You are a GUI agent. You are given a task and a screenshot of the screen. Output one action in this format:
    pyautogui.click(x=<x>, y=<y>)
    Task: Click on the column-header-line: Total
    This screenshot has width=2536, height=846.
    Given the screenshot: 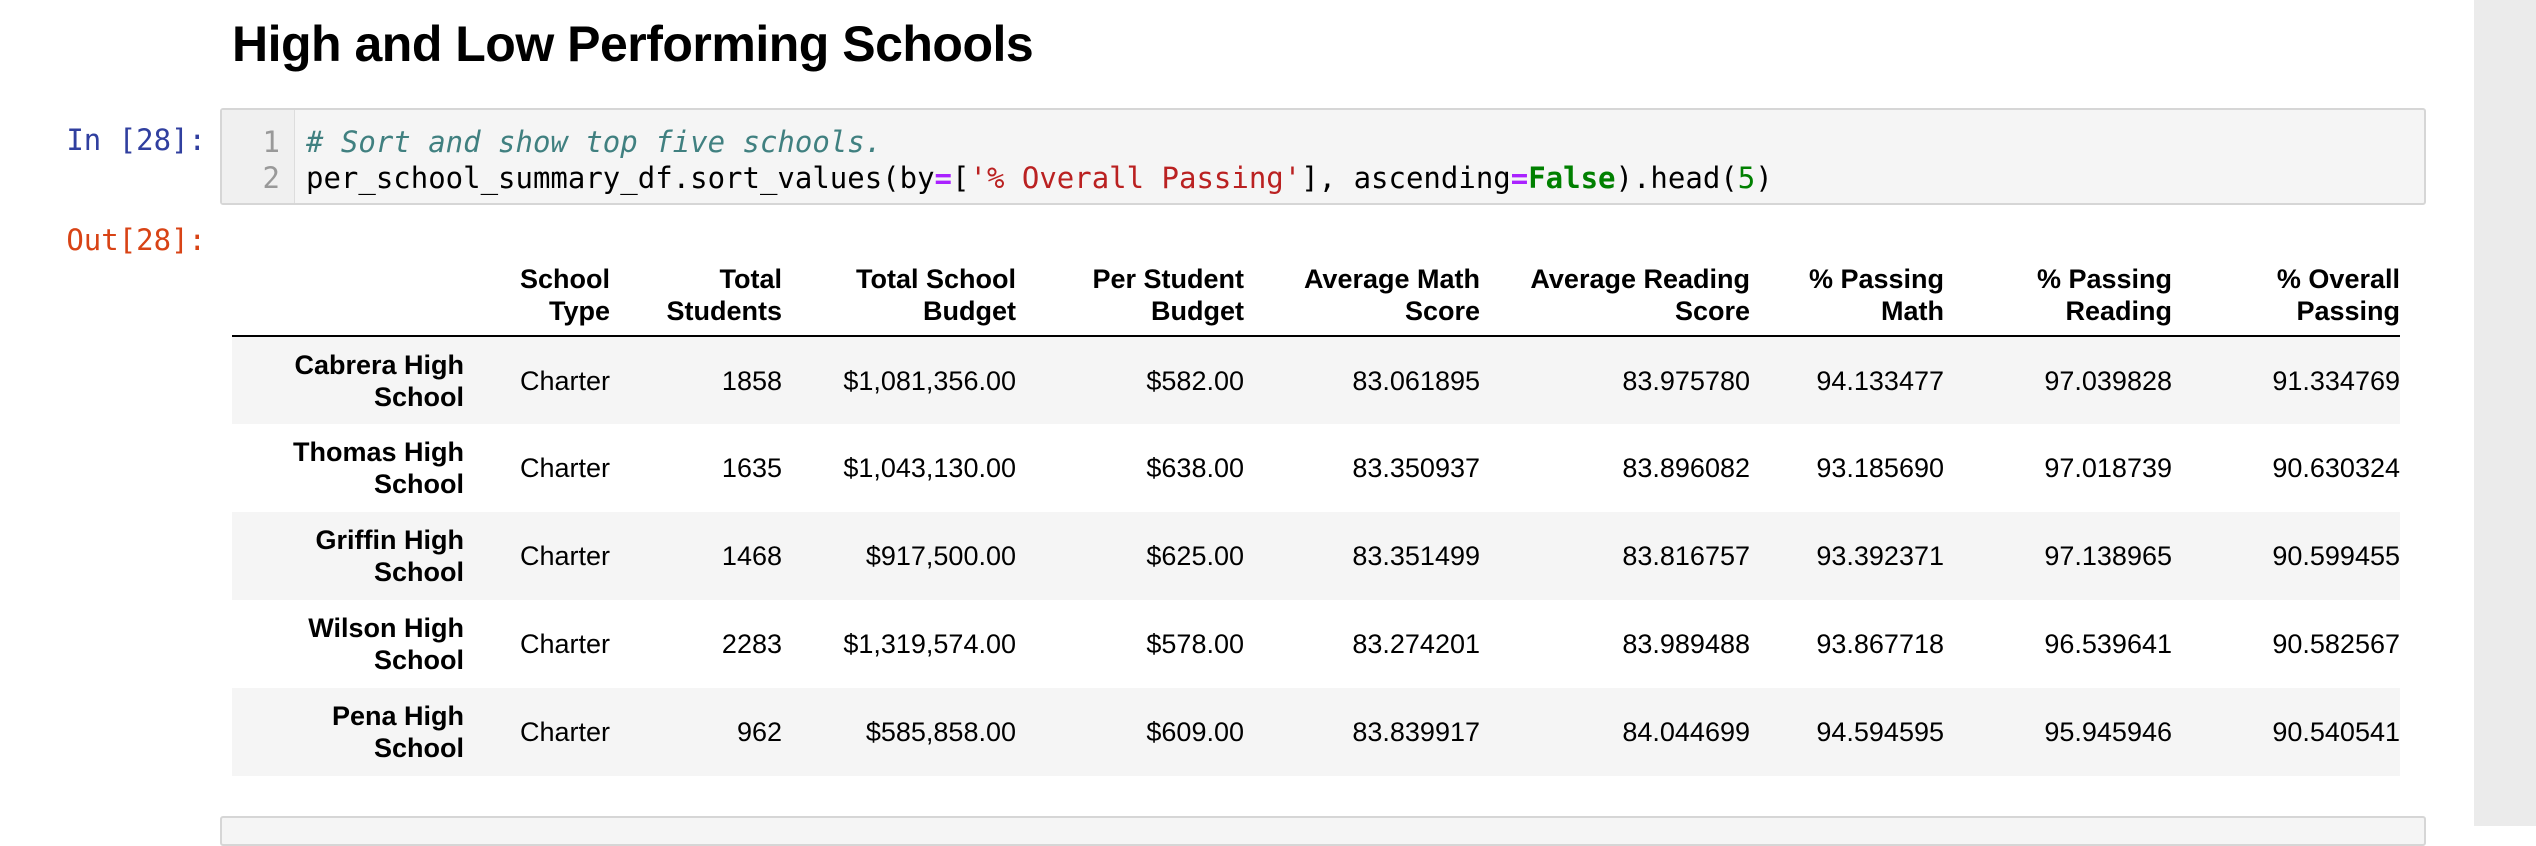 What is the action you would take?
    pyautogui.click(x=751, y=279)
    